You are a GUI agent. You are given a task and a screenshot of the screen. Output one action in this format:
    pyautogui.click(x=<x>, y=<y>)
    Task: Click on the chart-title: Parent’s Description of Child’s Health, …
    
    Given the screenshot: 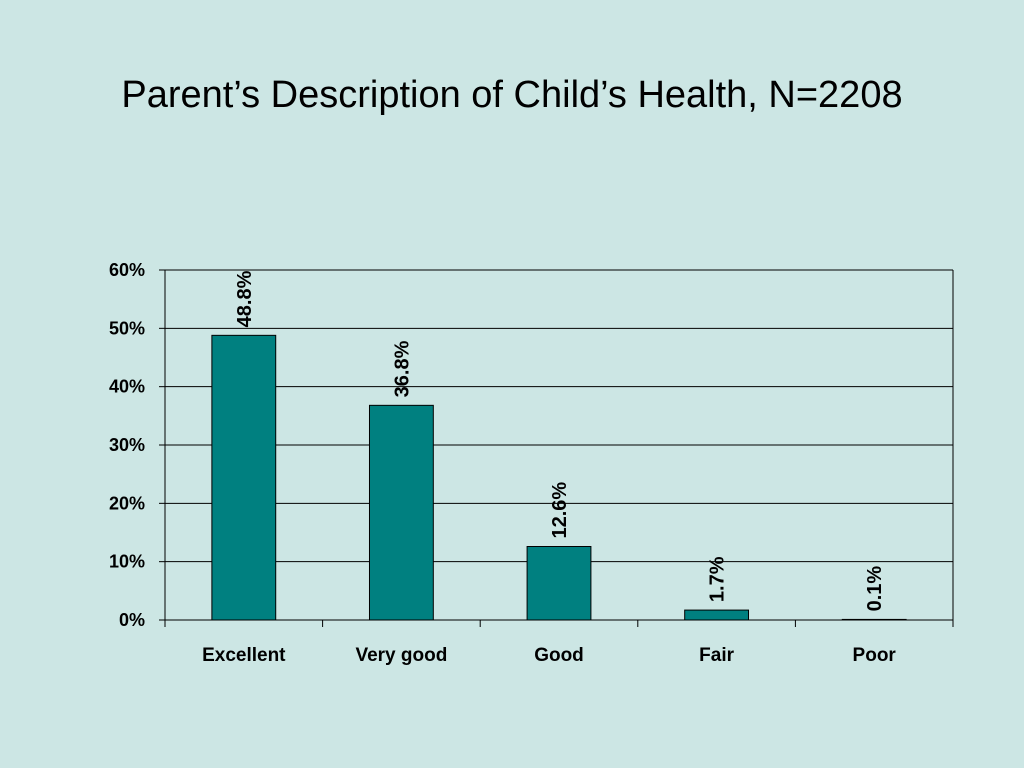 What is the action you would take?
    pyautogui.click(x=512, y=95)
    